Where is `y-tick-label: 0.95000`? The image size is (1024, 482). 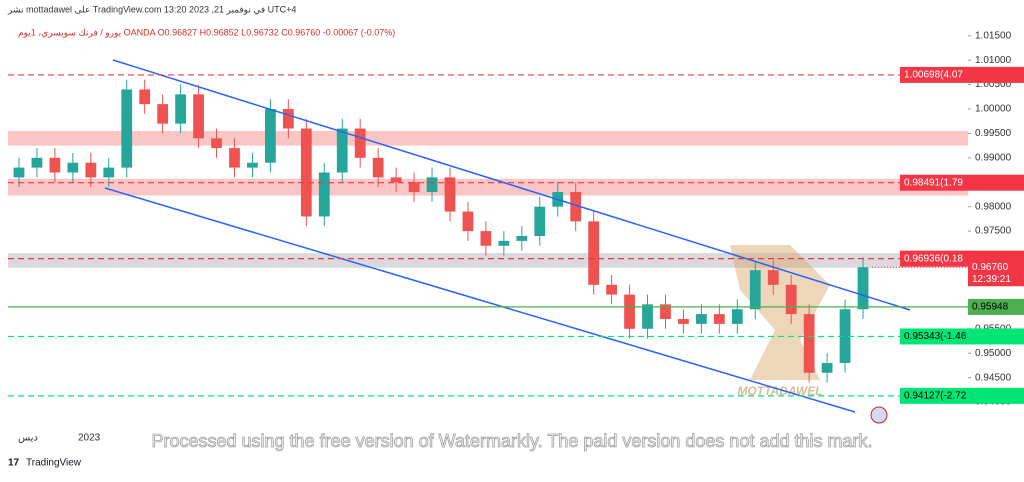 y-tick-label: 0.95000 is located at coordinates (993, 353).